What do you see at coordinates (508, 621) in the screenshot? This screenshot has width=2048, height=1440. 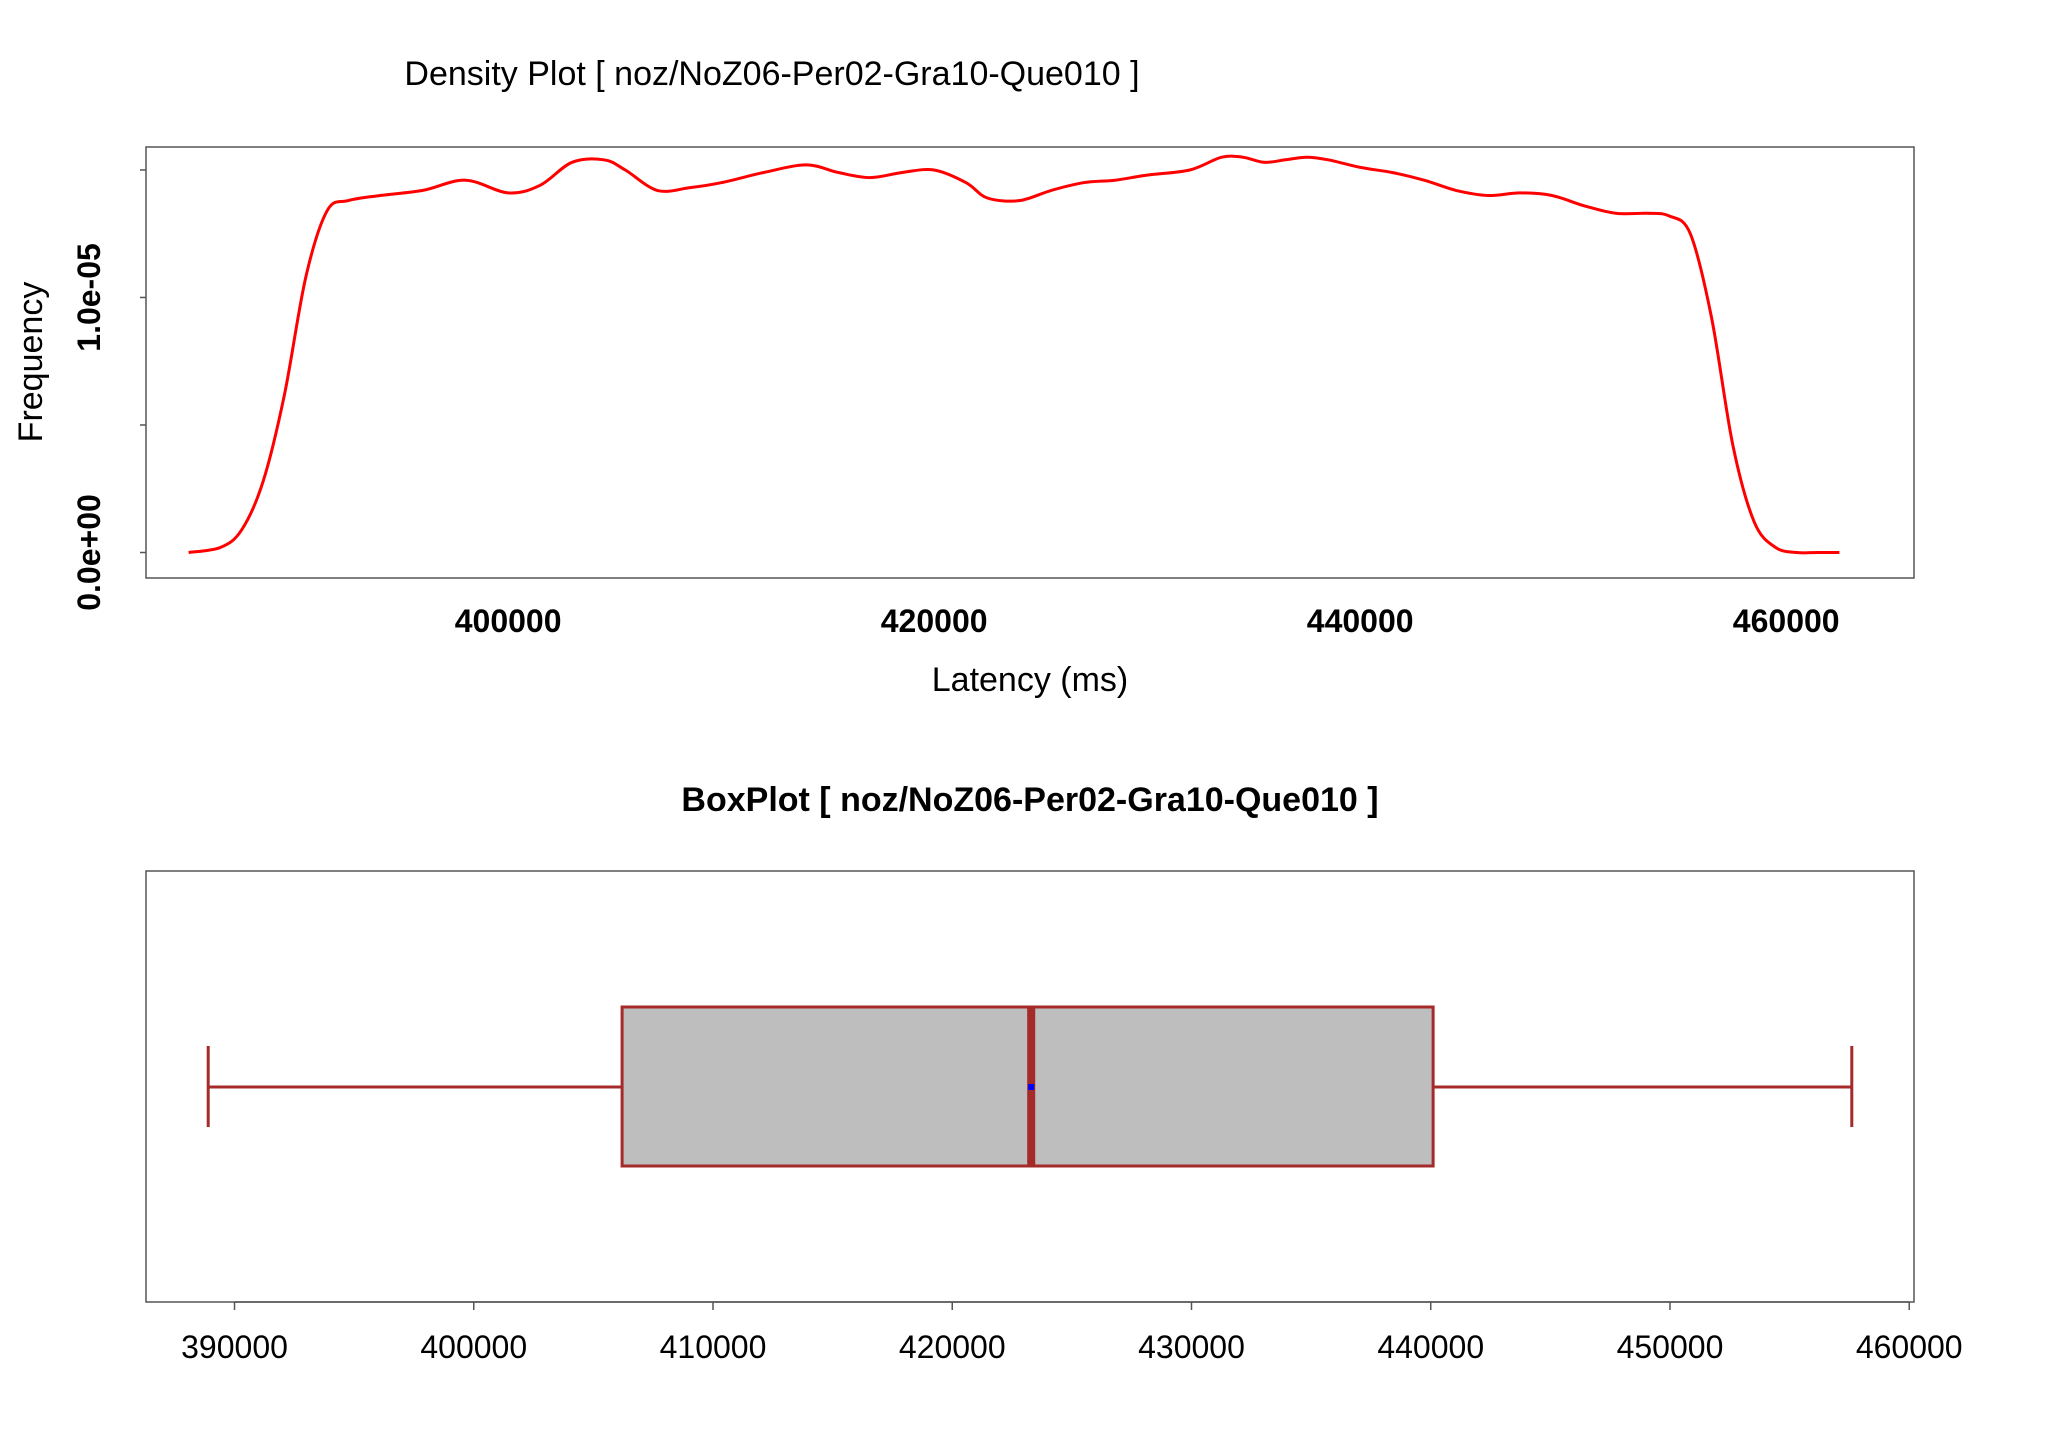 I see `density-x-tick-label: 400000` at bounding box center [508, 621].